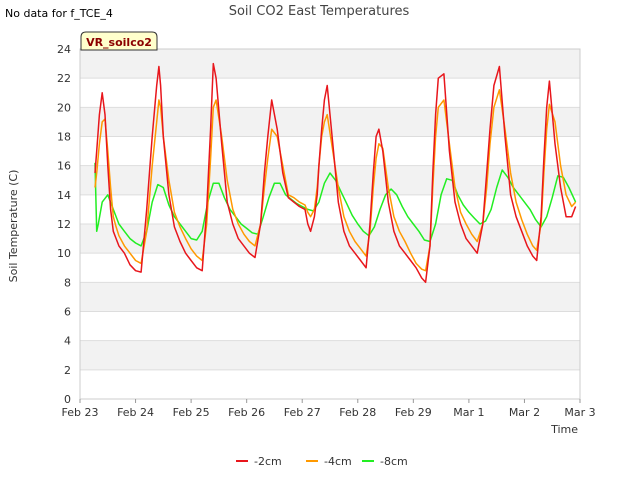 The width and height of the screenshot is (640, 480). Describe the element at coordinates (322, 461) in the screenshot. I see `legend: -2cm -4cm -8cm` at that location.